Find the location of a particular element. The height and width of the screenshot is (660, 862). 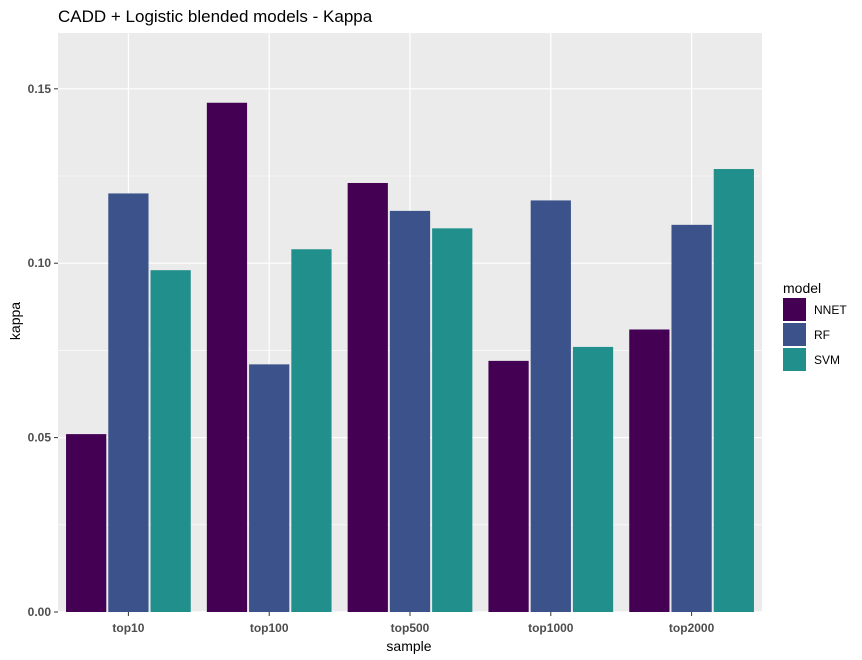

legend-label-nnet: NNET is located at coordinates (830, 310).